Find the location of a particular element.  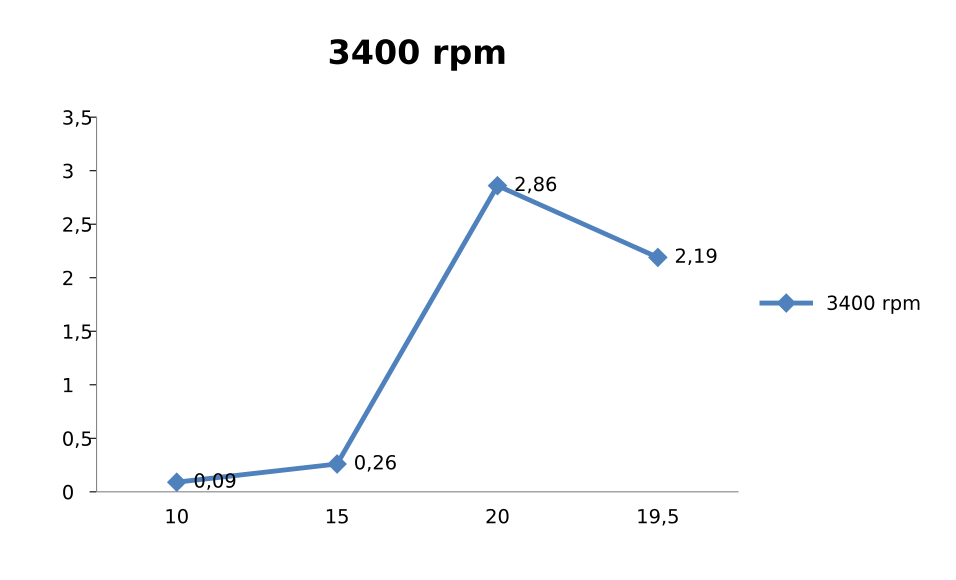

data-label: 2,19 is located at coordinates (696, 257).